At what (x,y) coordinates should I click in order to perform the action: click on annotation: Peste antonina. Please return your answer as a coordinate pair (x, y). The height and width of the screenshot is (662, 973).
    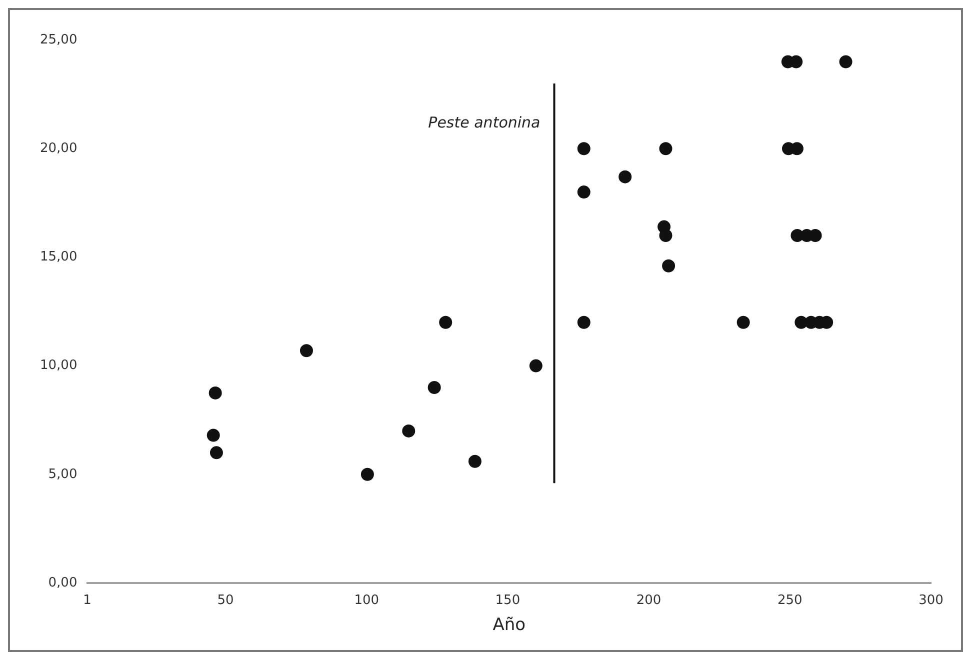
    Looking at the image, I should click on (484, 122).